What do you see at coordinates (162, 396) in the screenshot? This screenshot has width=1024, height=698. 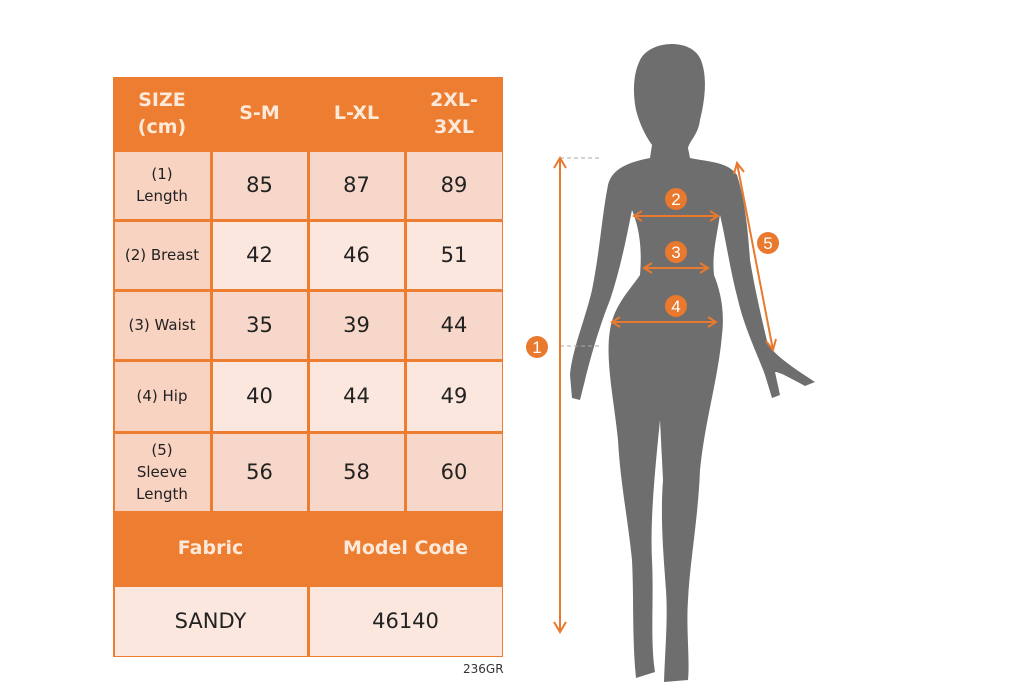 I see `row-label: (4) Hip` at bounding box center [162, 396].